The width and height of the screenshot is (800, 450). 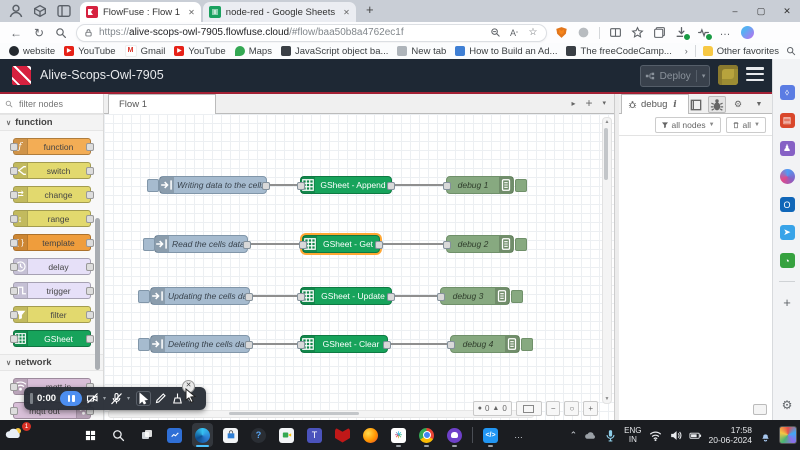 What do you see at coordinates (286, 435) in the screenshot?
I see `taskbar-camera-icon` at bounding box center [286, 435].